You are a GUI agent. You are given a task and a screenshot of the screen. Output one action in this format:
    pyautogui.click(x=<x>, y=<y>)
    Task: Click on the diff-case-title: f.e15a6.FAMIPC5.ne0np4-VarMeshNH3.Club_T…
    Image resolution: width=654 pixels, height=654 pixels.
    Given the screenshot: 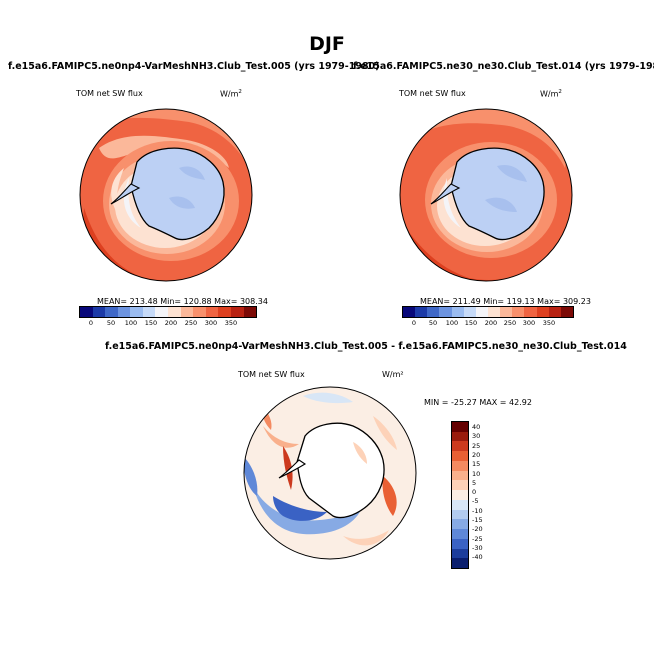 What is the action you would take?
    pyautogui.click(x=366, y=346)
    